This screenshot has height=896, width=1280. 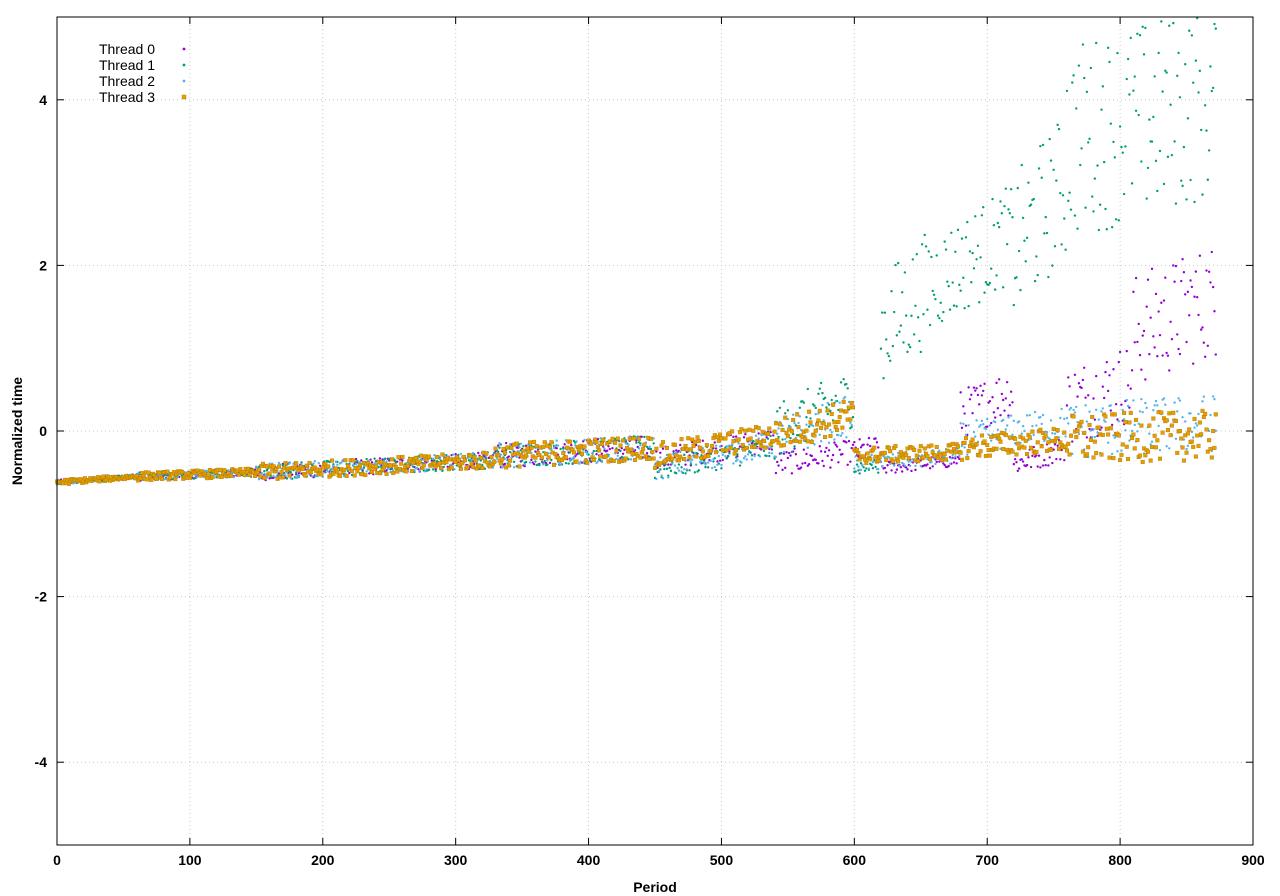 What do you see at coordinates (43, 265) in the screenshot?
I see `y-tick-label: 2` at bounding box center [43, 265].